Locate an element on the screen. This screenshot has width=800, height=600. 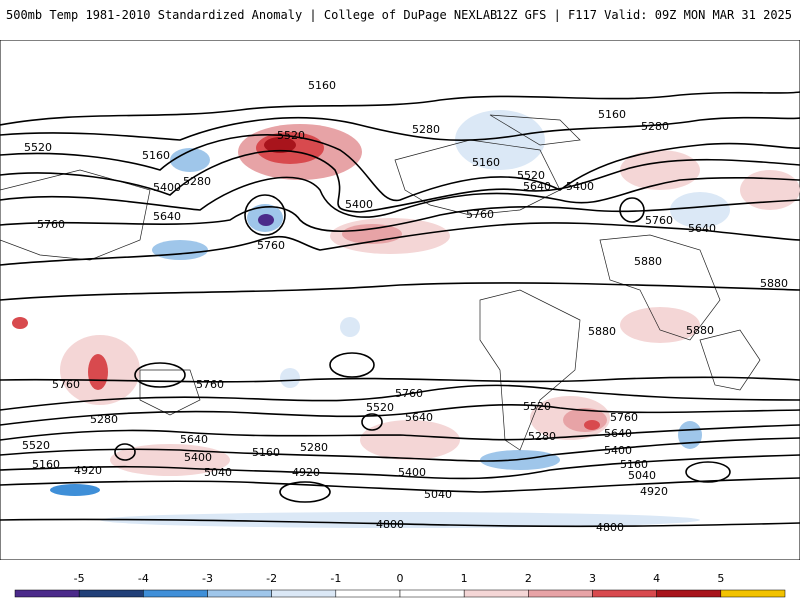
legend-tick-label: -3 is located at coordinates (207, 578).